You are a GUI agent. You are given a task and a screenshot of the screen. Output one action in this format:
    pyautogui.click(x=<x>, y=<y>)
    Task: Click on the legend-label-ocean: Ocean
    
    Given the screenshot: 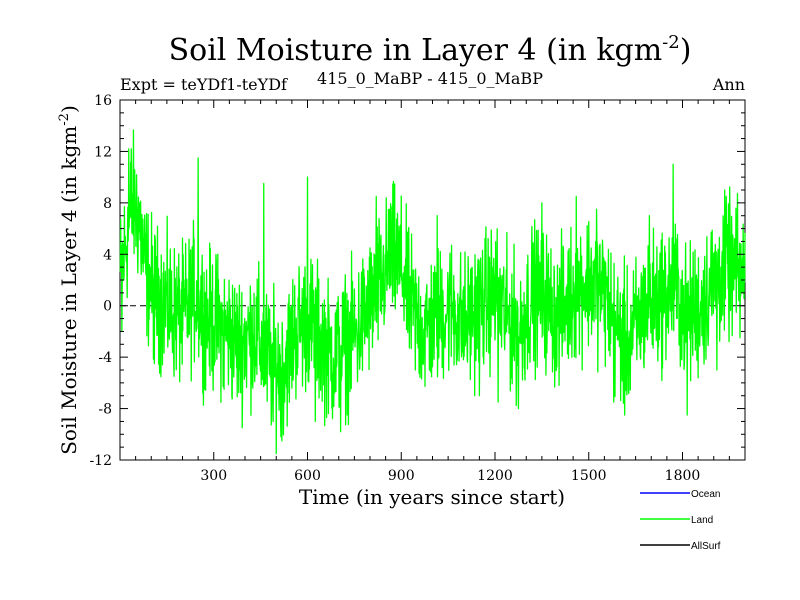 What is the action you would take?
    pyautogui.click(x=705, y=494)
    